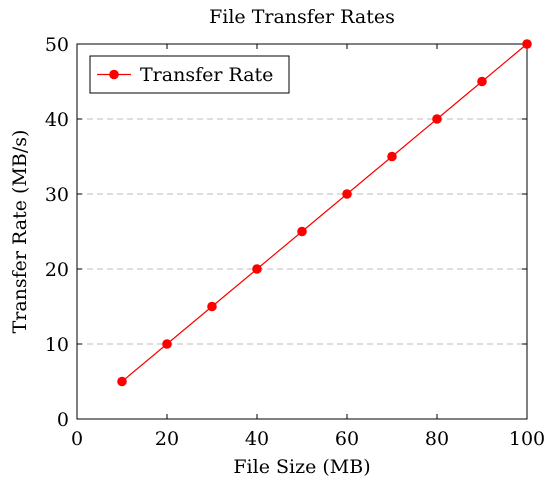 The image size is (550, 486). Describe the element at coordinates (308, 439) in the screenshot. I see `x-tick-labels: 0 20 40 60 80 100` at that location.